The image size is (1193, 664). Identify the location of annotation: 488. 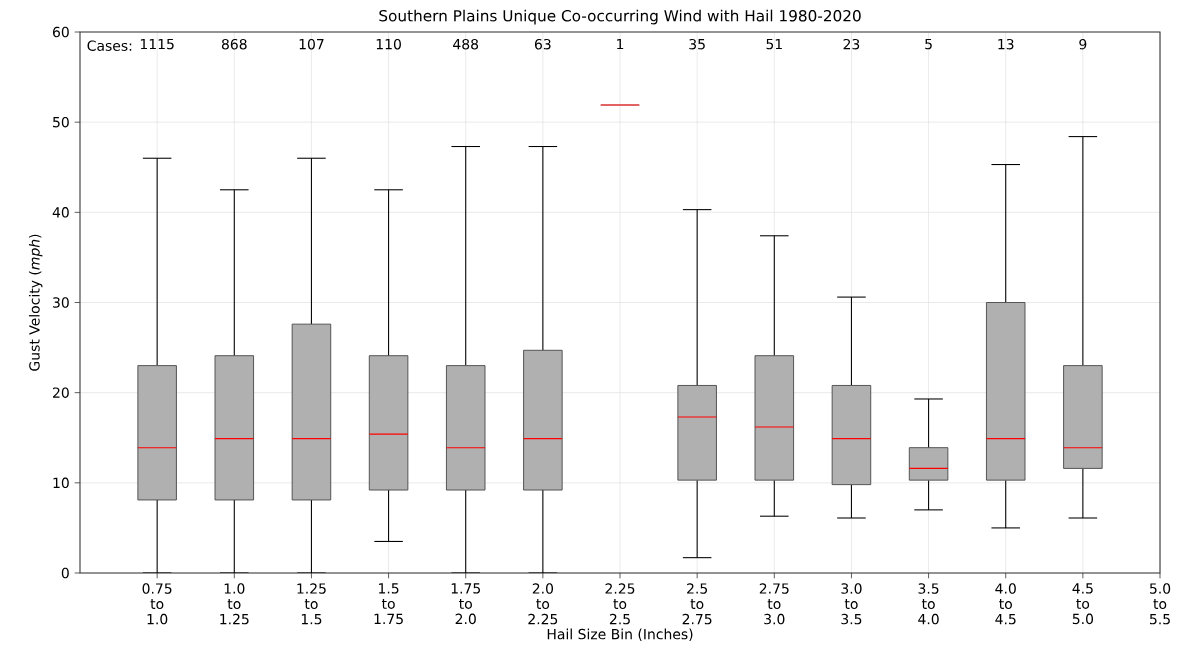
(466, 44).